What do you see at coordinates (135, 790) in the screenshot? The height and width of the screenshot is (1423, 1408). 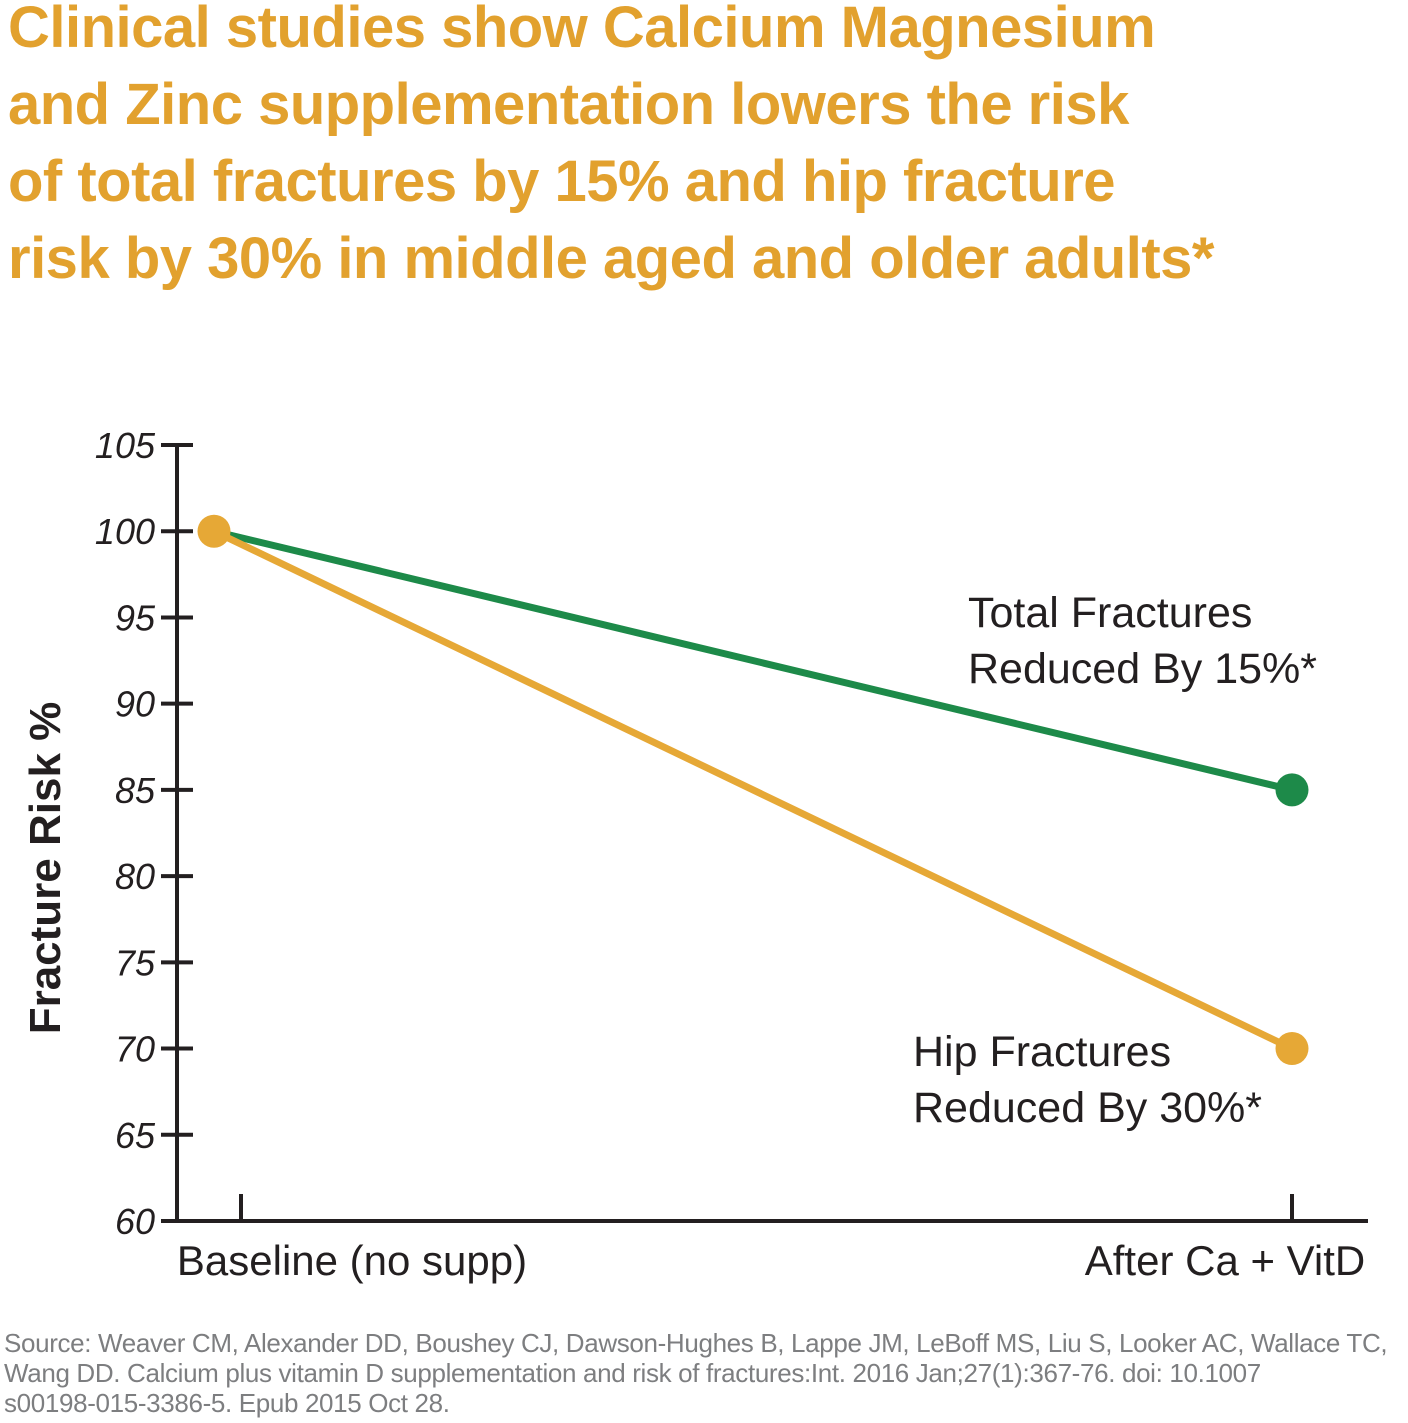 I see `y-tick-label: 85` at bounding box center [135, 790].